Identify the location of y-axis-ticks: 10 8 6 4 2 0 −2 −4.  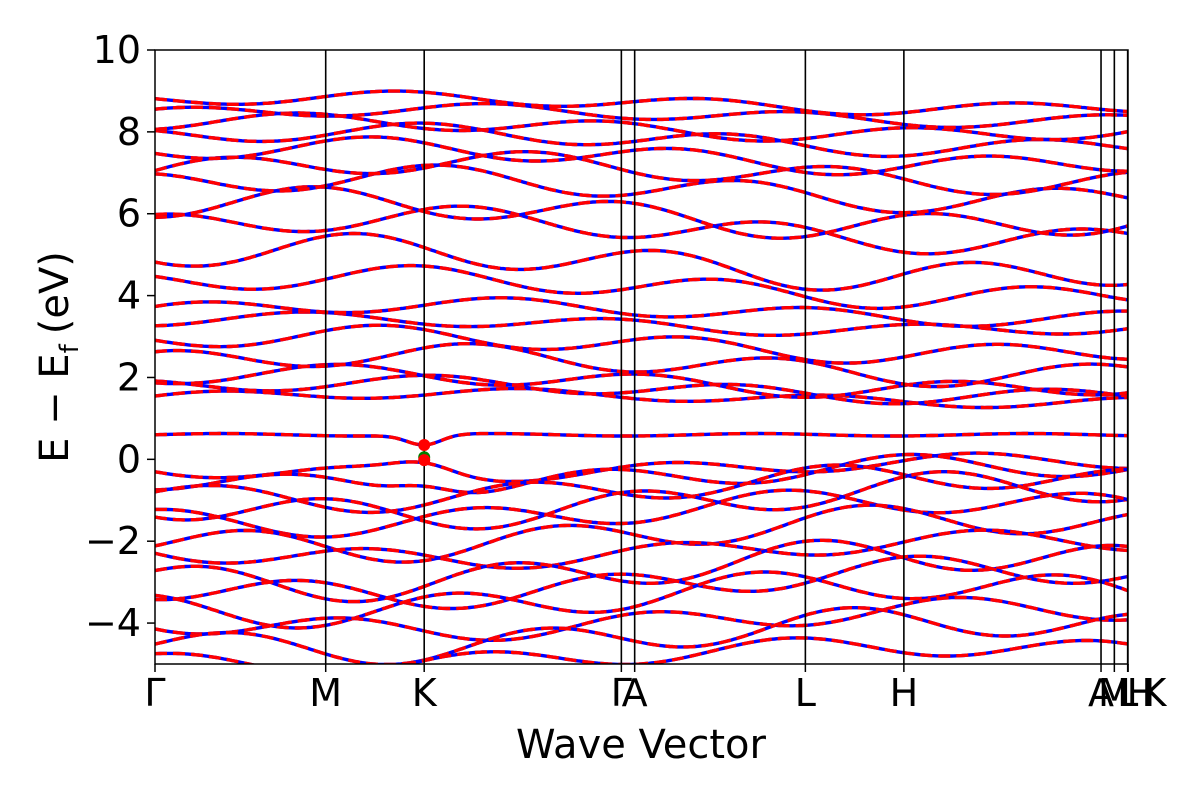
(120, 336).